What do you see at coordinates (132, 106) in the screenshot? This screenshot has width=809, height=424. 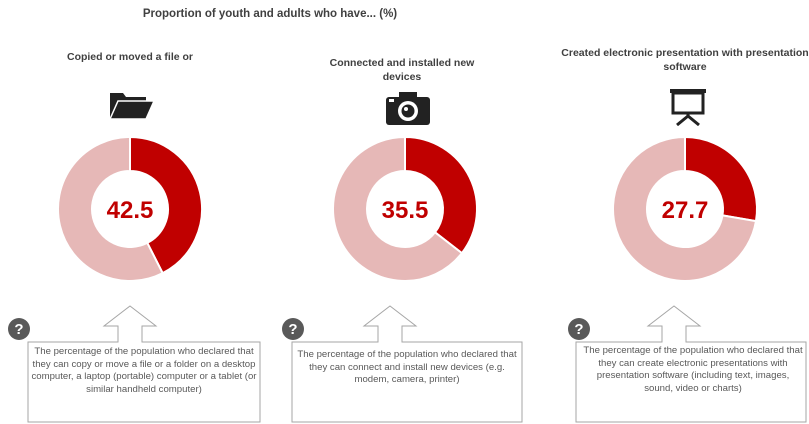 I see `folder-icon` at bounding box center [132, 106].